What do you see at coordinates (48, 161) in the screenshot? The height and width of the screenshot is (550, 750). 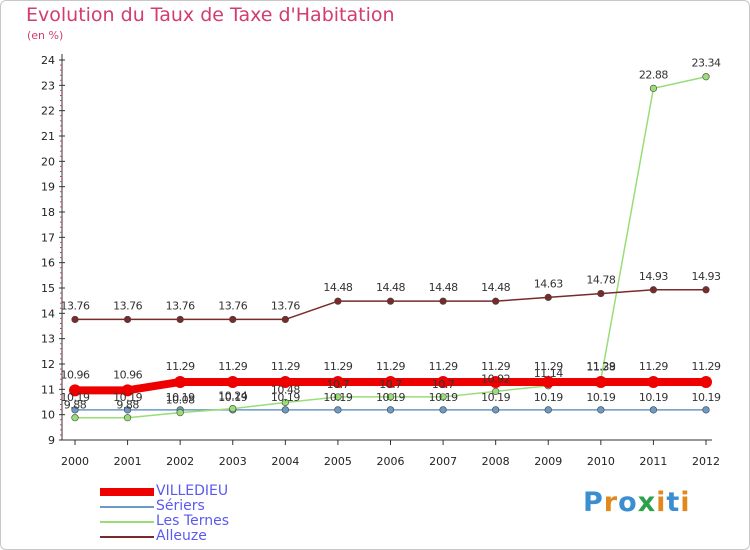 I see `y-tick-label: 20` at bounding box center [48, 161].